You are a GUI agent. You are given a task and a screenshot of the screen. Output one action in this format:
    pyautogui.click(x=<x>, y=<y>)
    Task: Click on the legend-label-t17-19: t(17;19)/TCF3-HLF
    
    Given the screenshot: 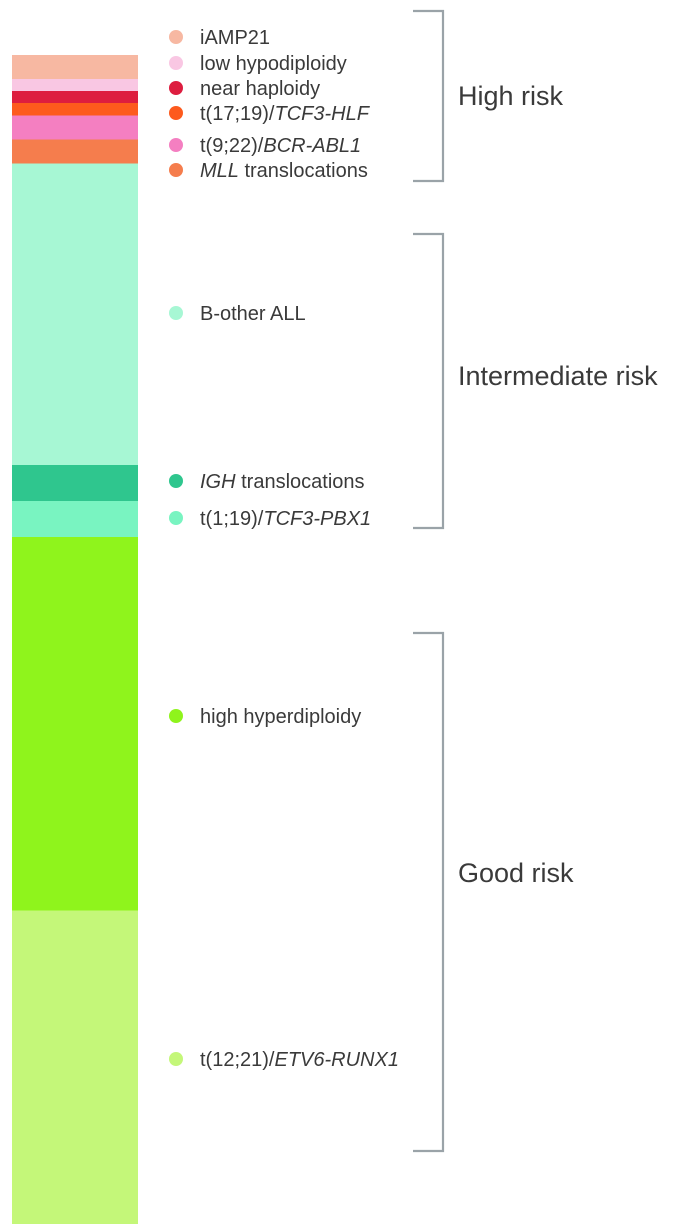 What is the action you would take?
    pyautogui.click(x=285, y=114)
    